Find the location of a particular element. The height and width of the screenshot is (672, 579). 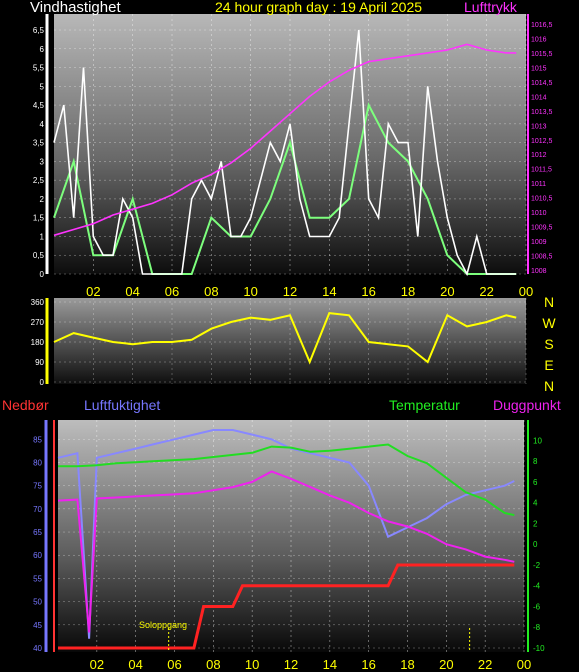

pressure-tick-label: 1015 is located at coordinates (539, 68).